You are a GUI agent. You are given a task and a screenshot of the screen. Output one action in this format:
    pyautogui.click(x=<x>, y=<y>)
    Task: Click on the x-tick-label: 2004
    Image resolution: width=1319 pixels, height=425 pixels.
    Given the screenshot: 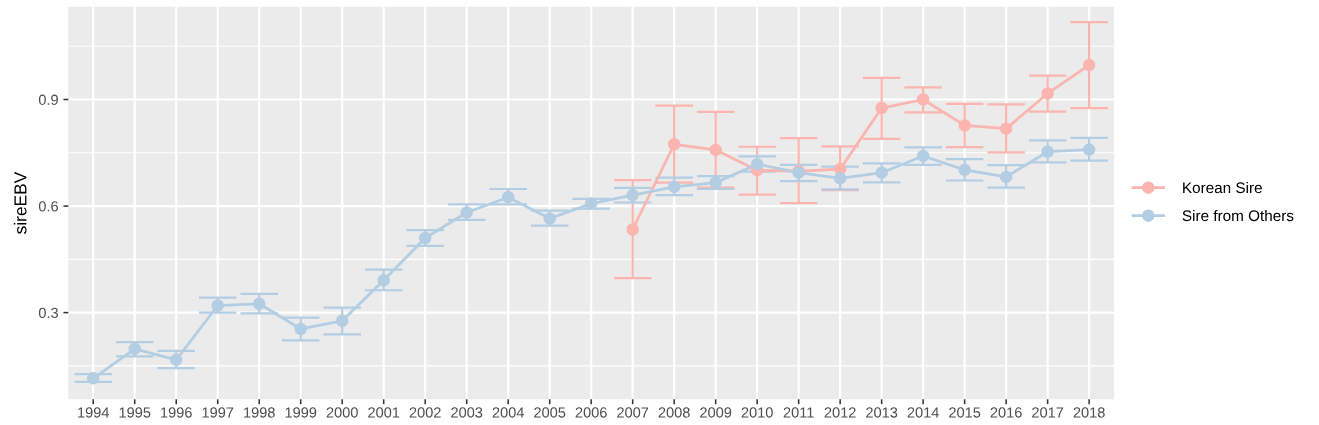 What is the action you would take?
    pyautogui.click(x=508, y=412)
    